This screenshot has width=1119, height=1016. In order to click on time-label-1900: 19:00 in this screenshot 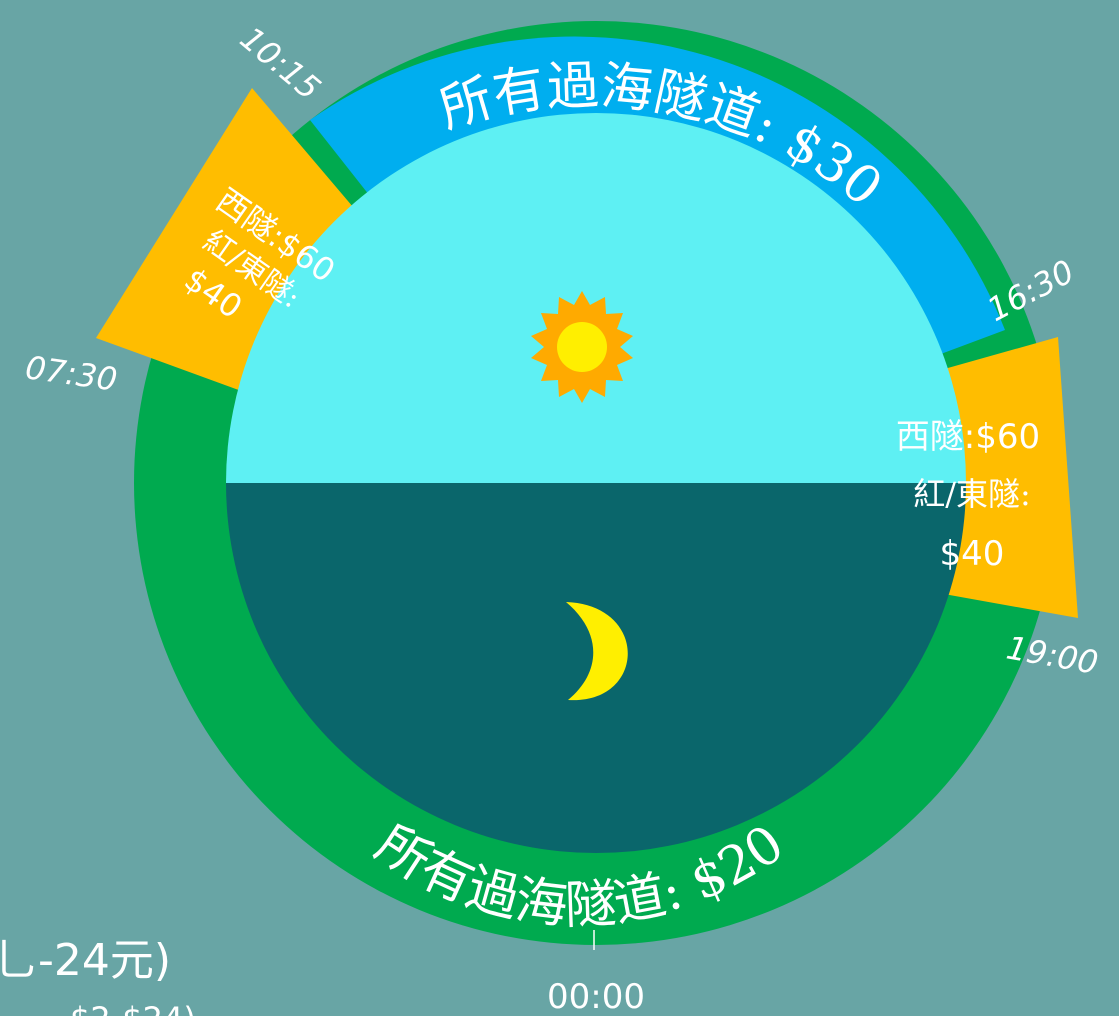, I will do `click(1052, 654)`.